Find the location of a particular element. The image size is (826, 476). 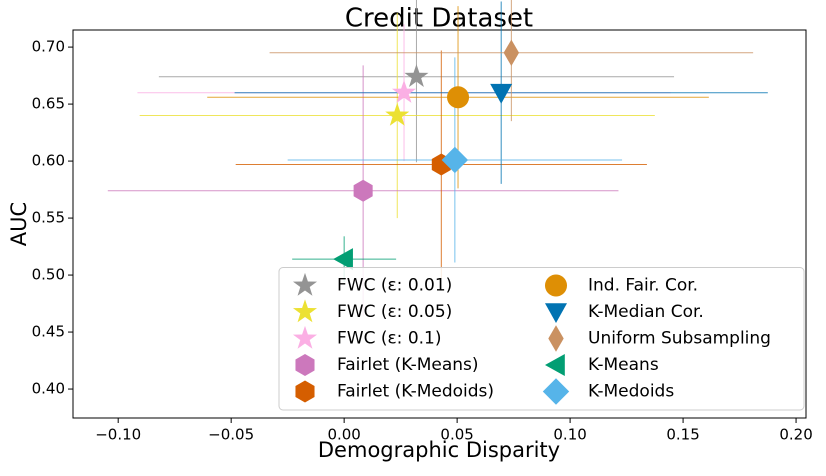

y-axis-label: AUC is located at coordinates (19, 224).